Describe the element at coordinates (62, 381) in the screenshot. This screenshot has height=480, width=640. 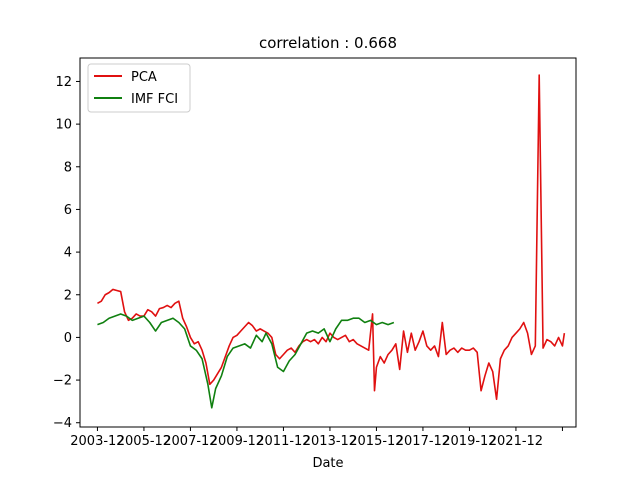
I see `y-tick-label: −2` at that location.